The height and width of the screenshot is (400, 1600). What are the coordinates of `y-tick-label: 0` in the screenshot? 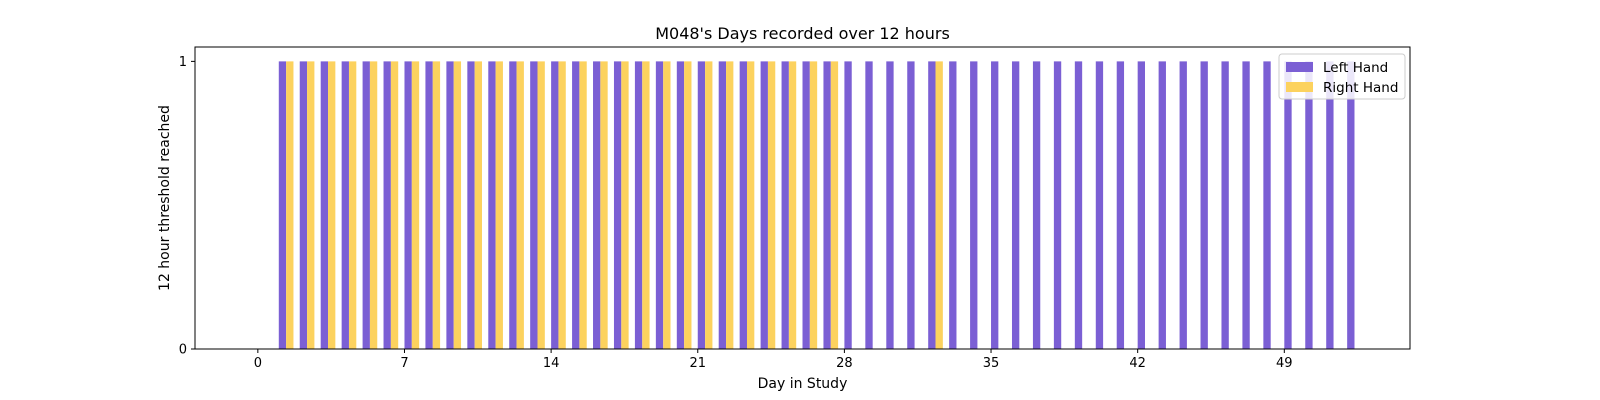 It's located at (183, 350).